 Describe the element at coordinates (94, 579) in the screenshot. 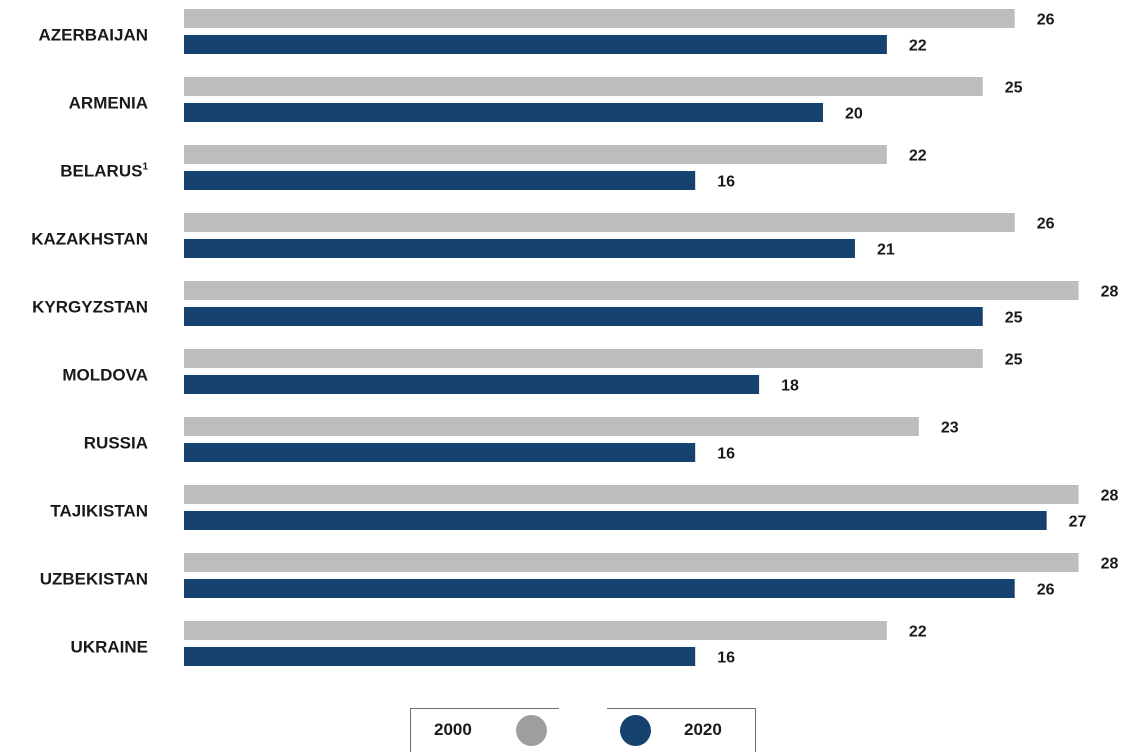

I see `category-label-uzbekistan: UZBEKISTAN` at that location.